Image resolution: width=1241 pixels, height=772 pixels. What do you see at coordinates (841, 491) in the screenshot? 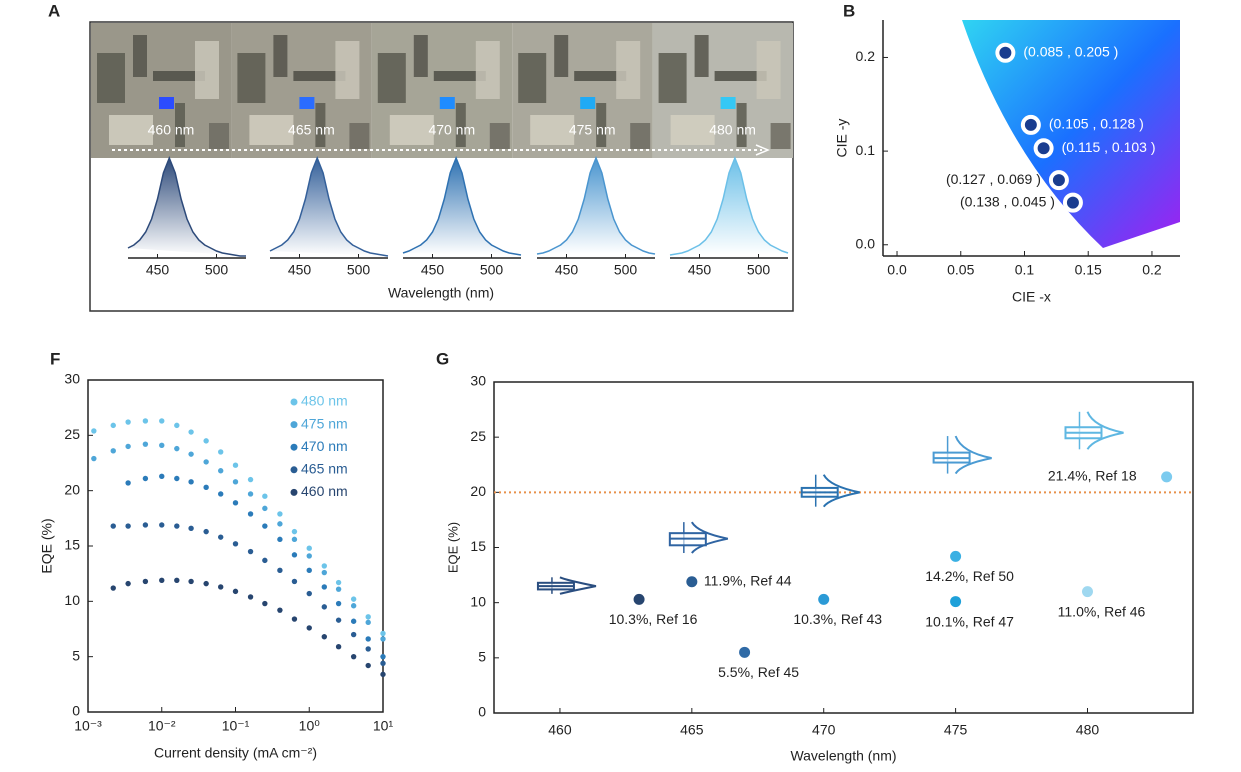
I see `distribution` at bounding box center [841, 491].